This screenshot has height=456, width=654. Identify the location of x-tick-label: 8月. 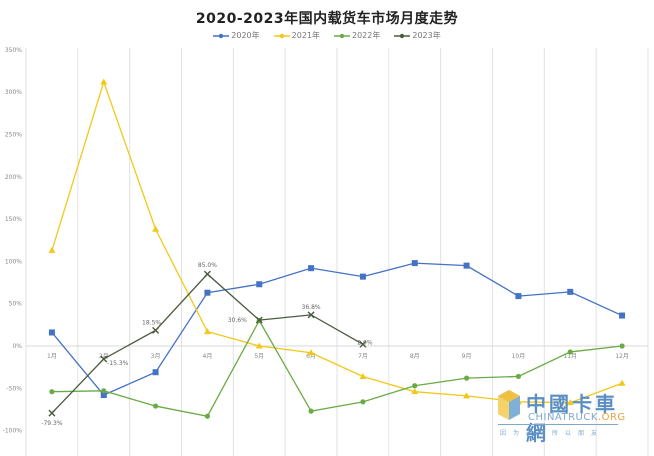
(415, 356).